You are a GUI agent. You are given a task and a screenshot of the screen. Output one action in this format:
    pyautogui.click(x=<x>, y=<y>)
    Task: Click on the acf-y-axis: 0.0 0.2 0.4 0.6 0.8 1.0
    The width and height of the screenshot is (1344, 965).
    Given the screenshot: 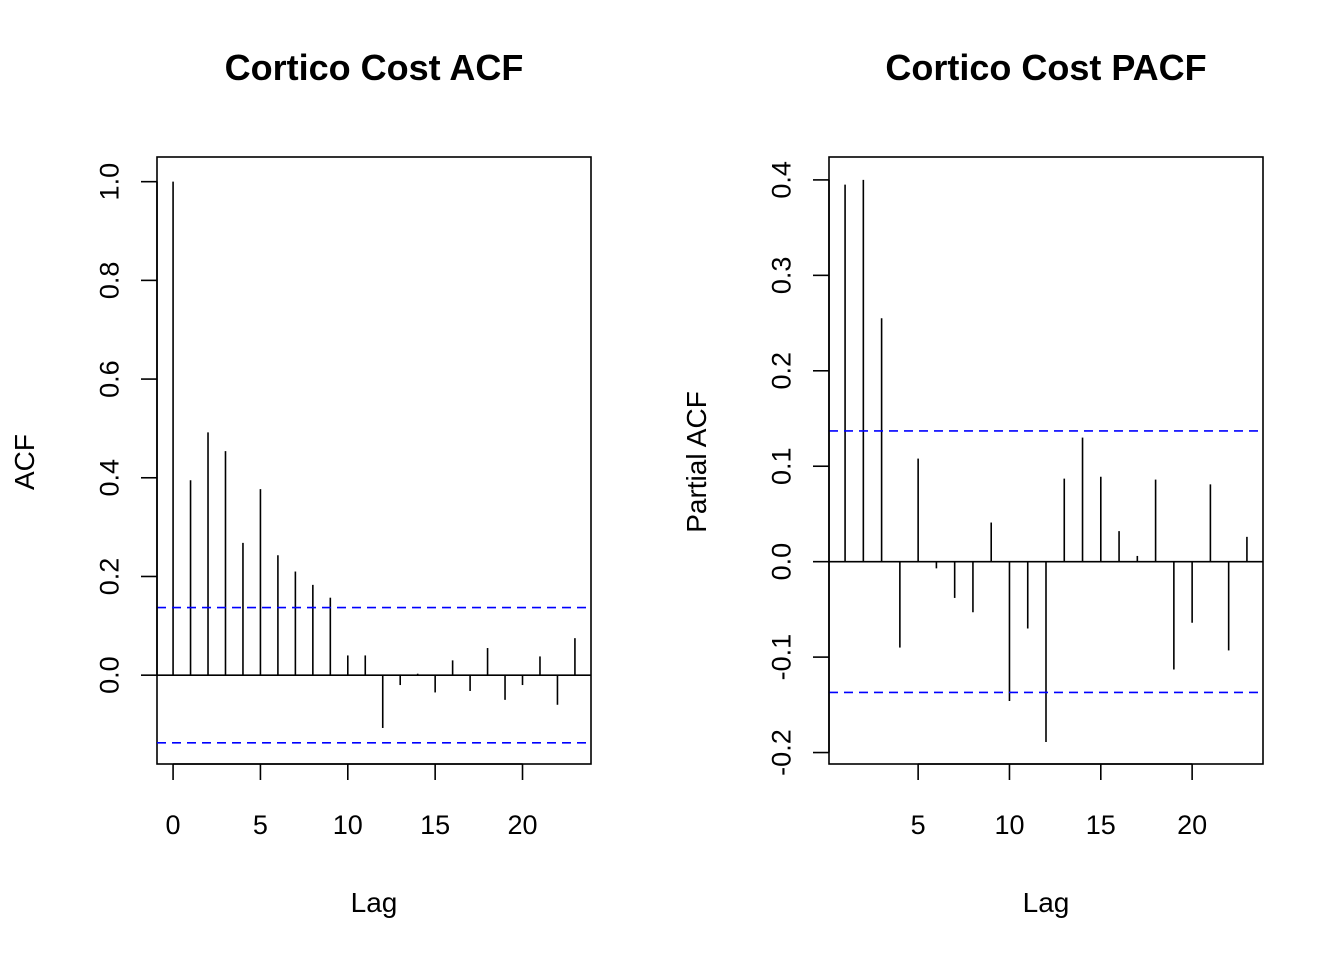 What is the action you would take?
    pyautogui.click(x=126, y=428)
    